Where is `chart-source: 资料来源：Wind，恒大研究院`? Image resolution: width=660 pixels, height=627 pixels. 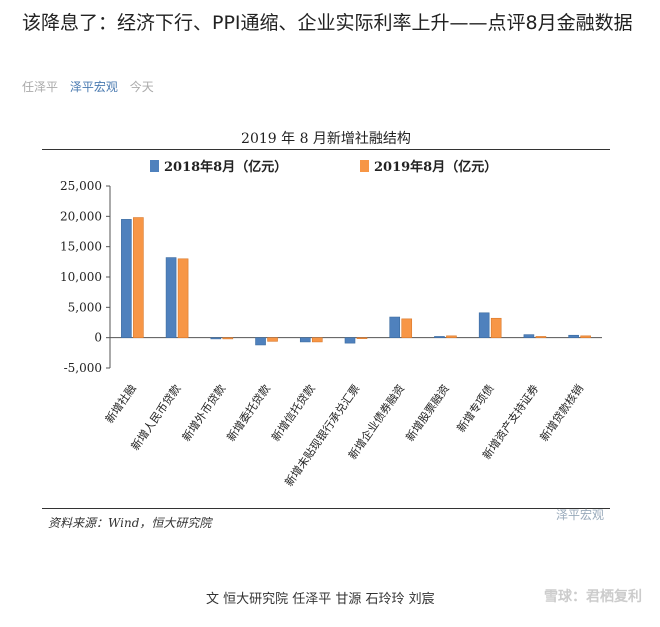 chart-source: 资料来源：Wind，恒大研究院 is located at coordinates (130, 523).